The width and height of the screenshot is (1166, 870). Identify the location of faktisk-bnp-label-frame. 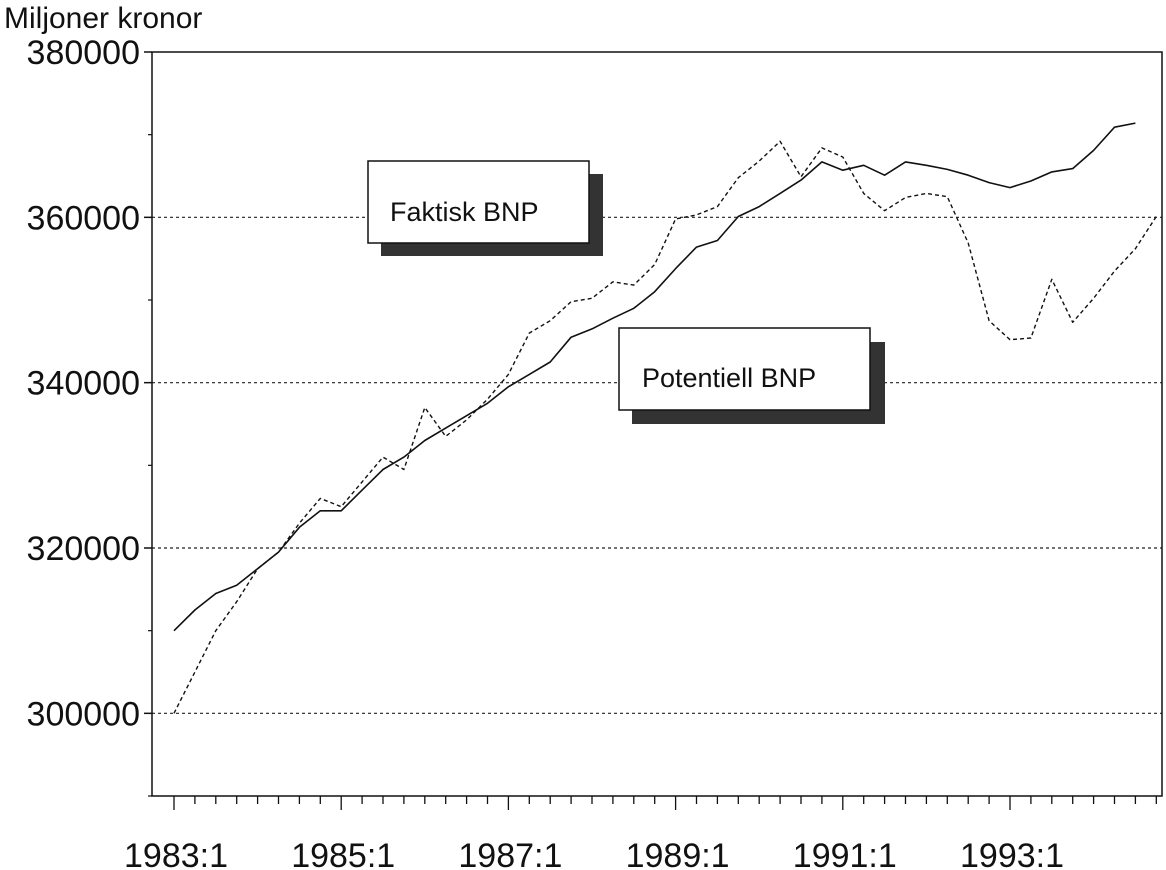
(478, 202).